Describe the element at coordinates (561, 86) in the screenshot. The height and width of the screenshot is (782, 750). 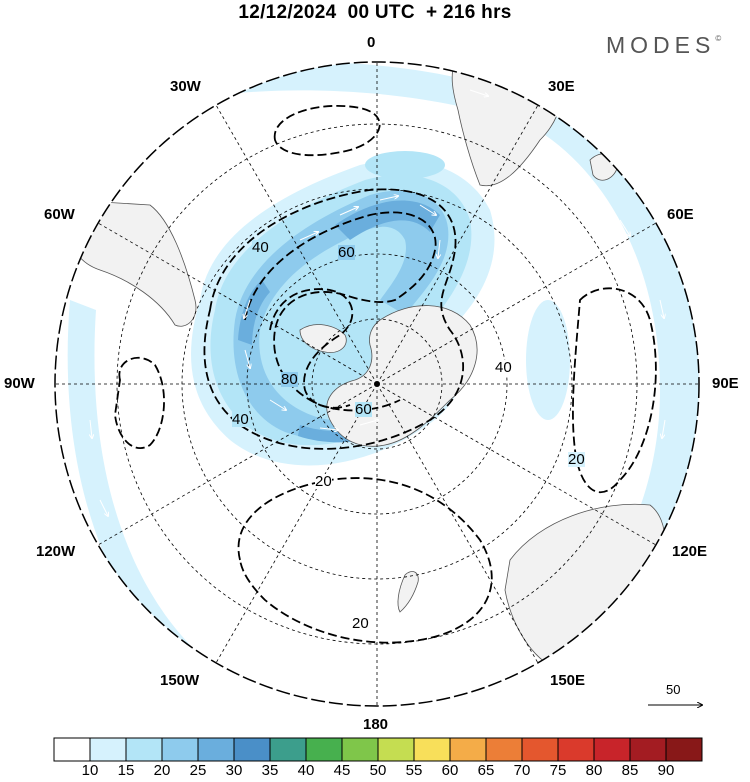
I see `lon-label-30e: 30E` at that location.